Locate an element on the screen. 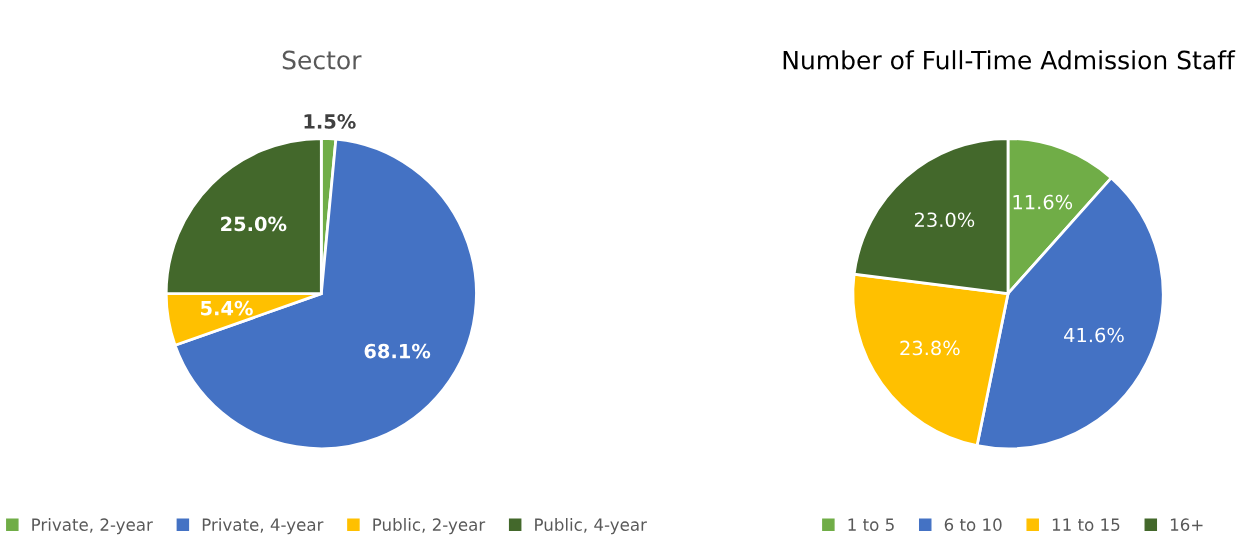  data-label: 23.0% is located at coordinates (944, 220).